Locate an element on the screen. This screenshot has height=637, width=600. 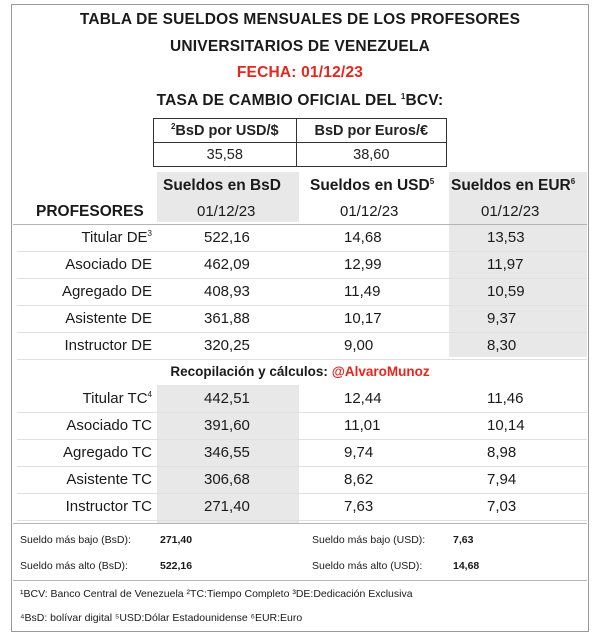
author-handle: @AlvaroMunoz is located at coordinates (380, 371).